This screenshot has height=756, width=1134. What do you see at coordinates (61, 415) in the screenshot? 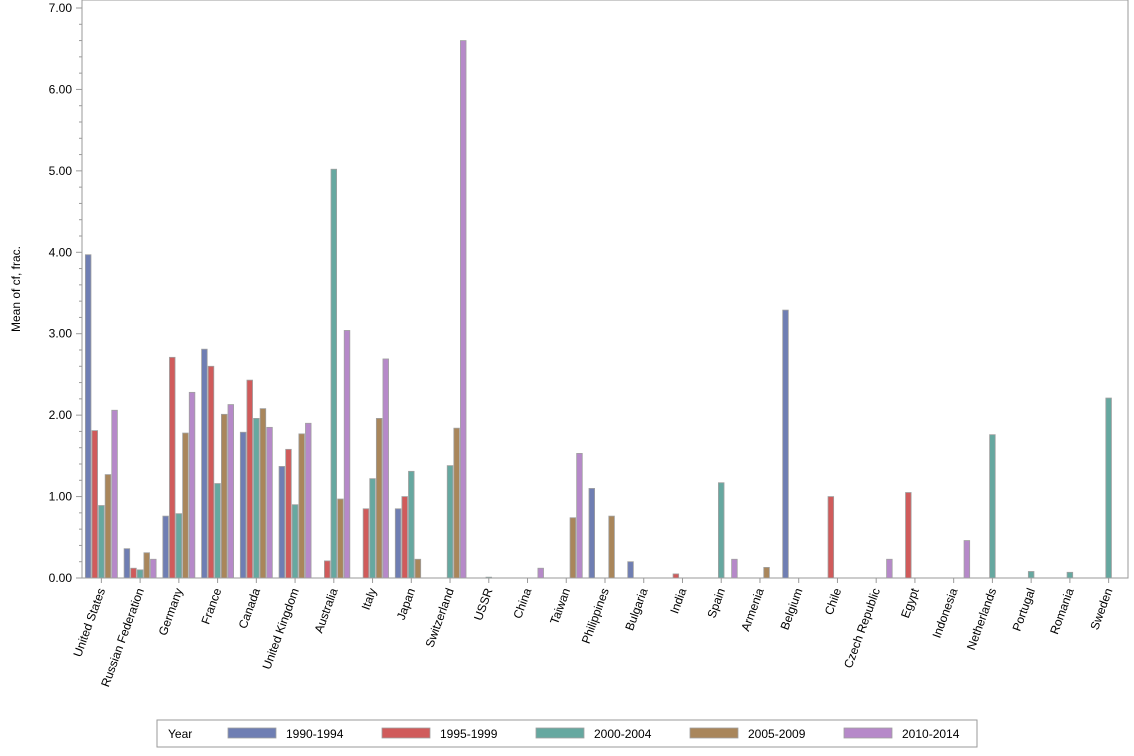
I see `y-tick-label: 2.00` at bounding box center [61, 415].